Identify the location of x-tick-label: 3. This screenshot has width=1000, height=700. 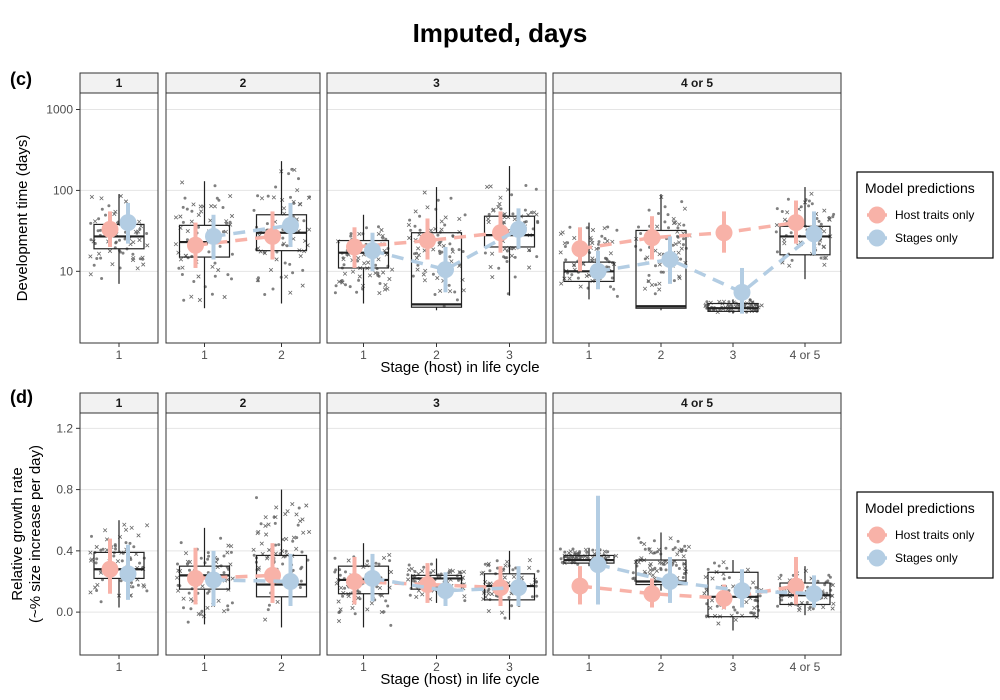
(509, 355).